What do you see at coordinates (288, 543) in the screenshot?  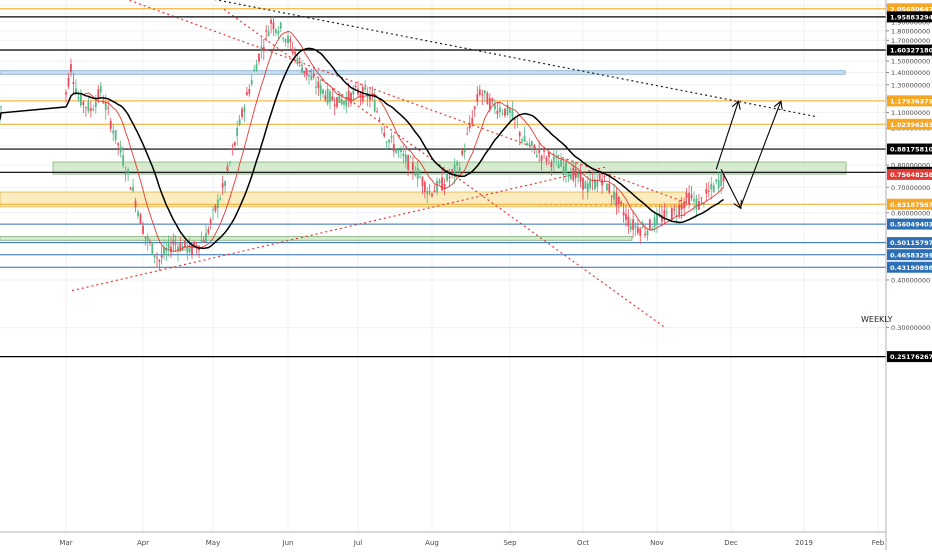 I see `x-tick-label: Jun` at bounding box center [288, 543].